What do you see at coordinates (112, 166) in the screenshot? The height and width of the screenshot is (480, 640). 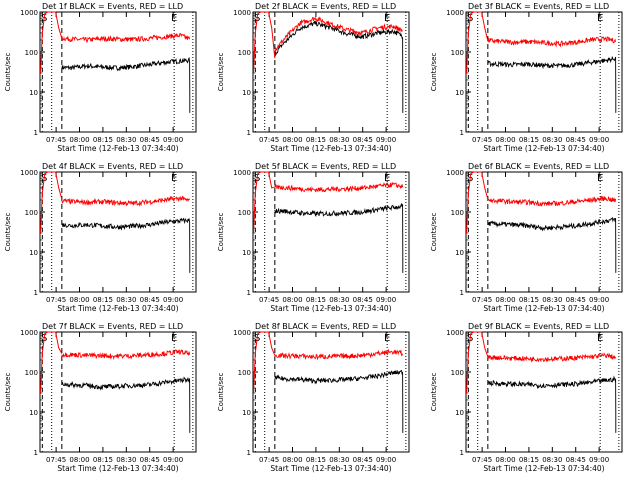 I see `panel-title: Det 4f BLACK = Events, RED = LLD` at bounding box center [112, 166].